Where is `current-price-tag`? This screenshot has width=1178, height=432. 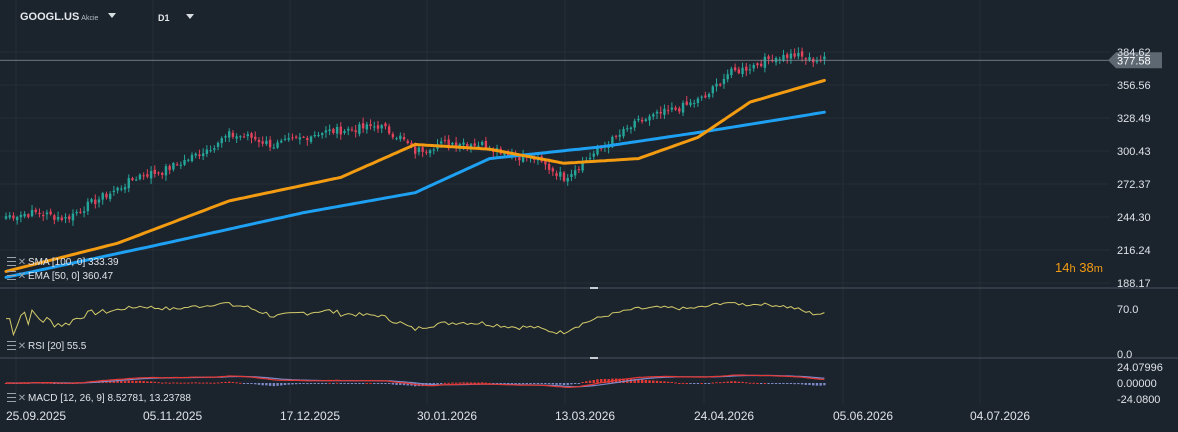
current-price-tag is located at coordinates (1135, 60).